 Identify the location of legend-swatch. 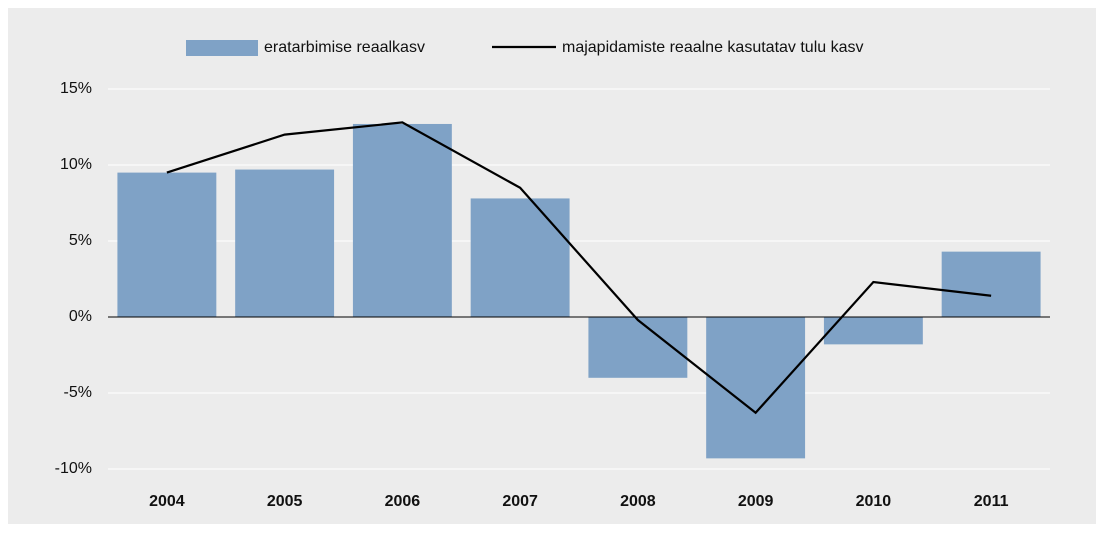
(222, 48).